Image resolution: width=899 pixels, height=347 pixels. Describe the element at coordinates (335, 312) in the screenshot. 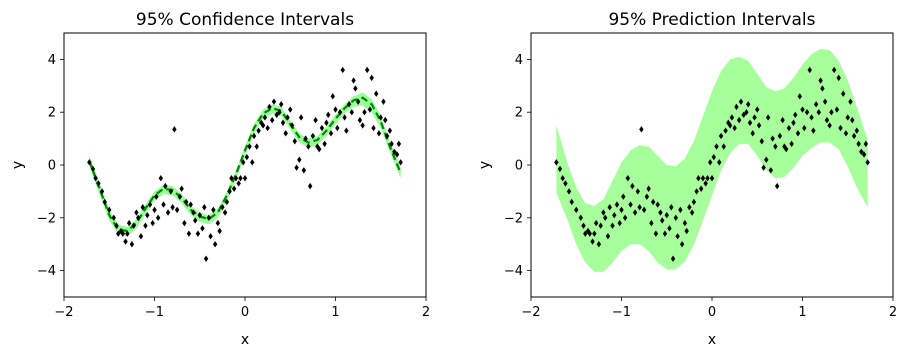

I see `x-tick-label: 1` at that location.